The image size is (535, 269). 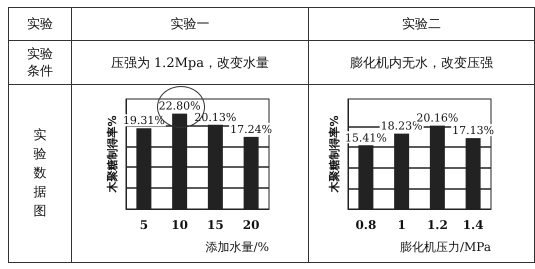 What do you see at coordinates (421, 62) in the screenshot?
I see `text: 膨化机内无水，改变压强` at bounding box center [421, 62].